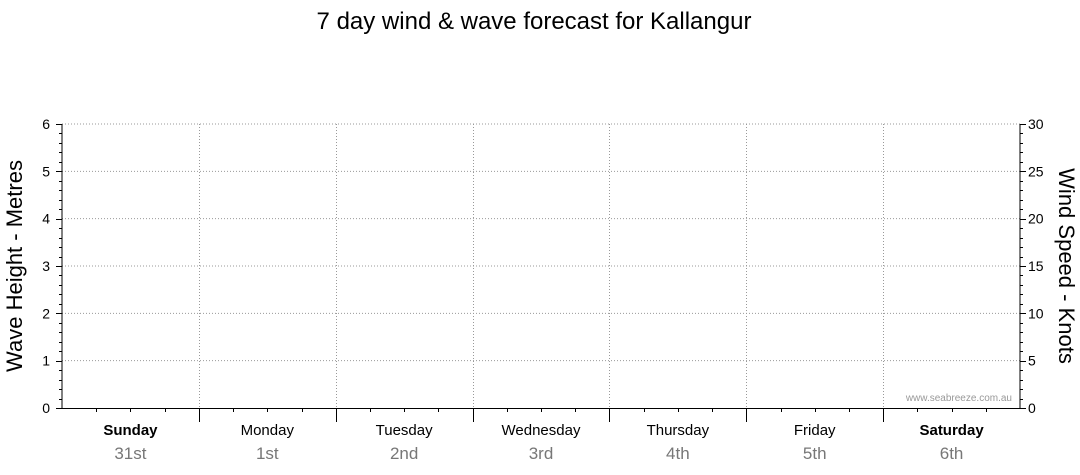 This screenshot has width=1080, height=475. Describe the element at coordinates (46, 408) in the screenshot. I see `left-tick-label: 0` at that location.